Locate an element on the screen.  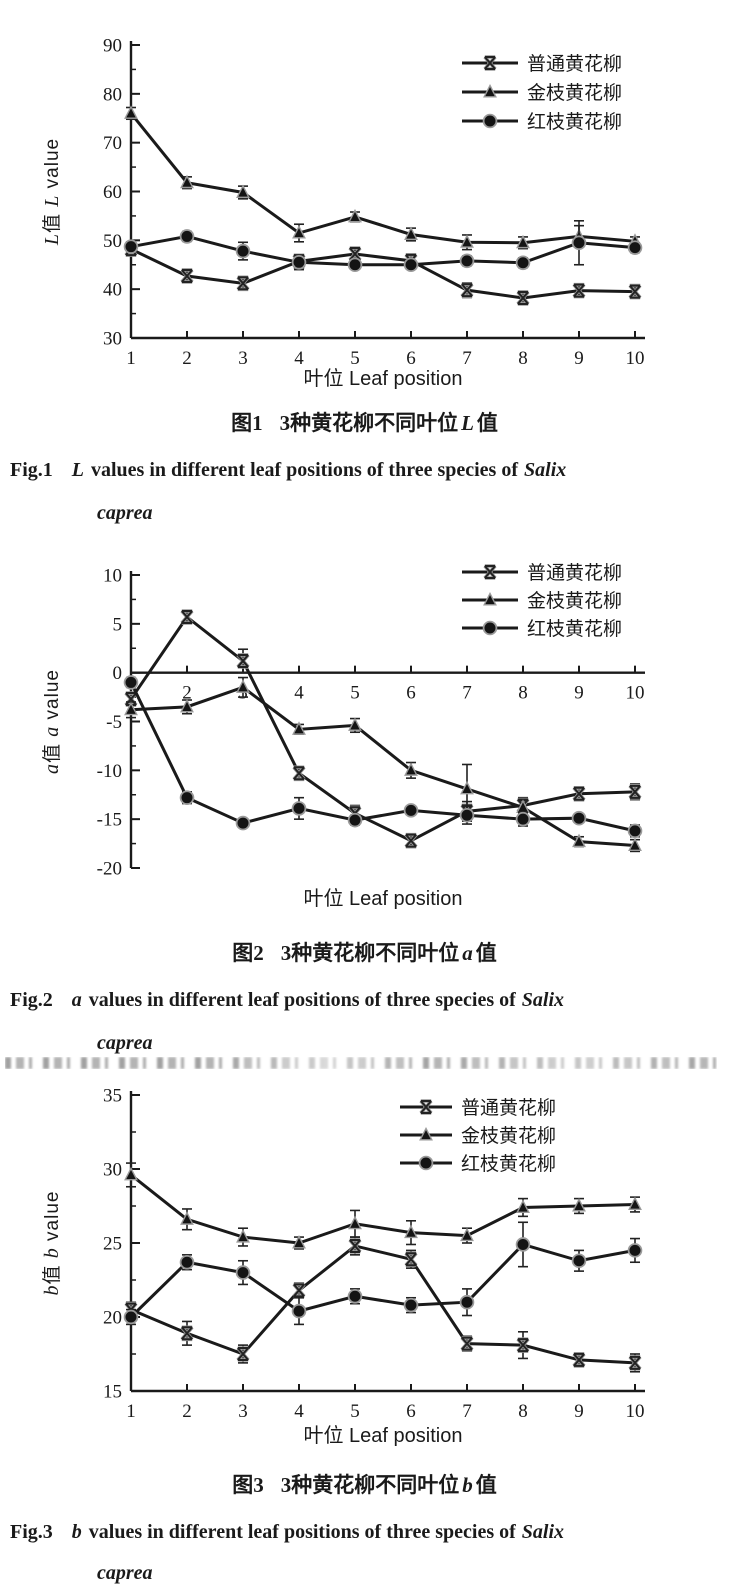
figure-2-caption-zh-text: 3种黄花柳不同叶位 is located at coordinates (370, 953).